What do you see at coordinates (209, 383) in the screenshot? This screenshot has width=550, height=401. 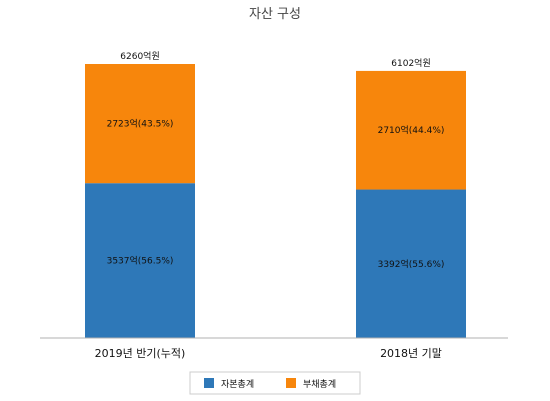 I see `legend-swatch-equity` at bounding box center [209, 383].